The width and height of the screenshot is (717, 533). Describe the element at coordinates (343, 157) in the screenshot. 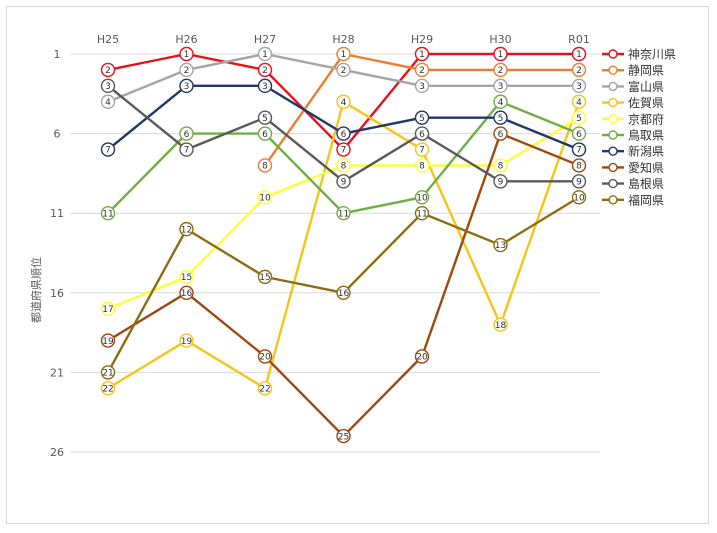

I see `series-line` at that location.